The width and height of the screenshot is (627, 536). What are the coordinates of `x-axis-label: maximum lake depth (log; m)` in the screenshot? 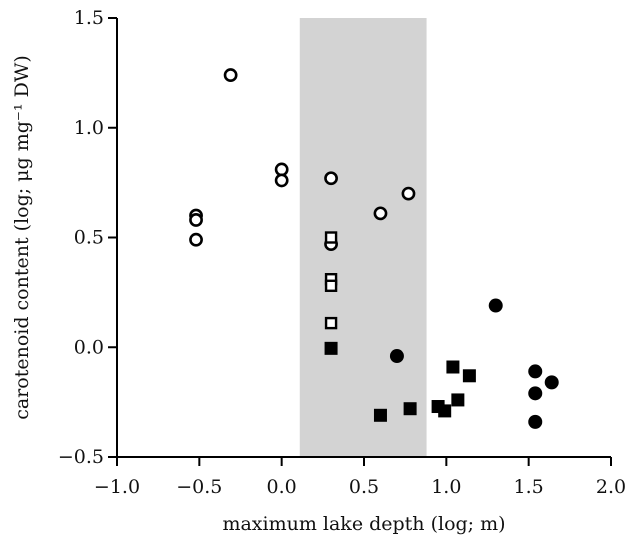 It's located at (363, 524).